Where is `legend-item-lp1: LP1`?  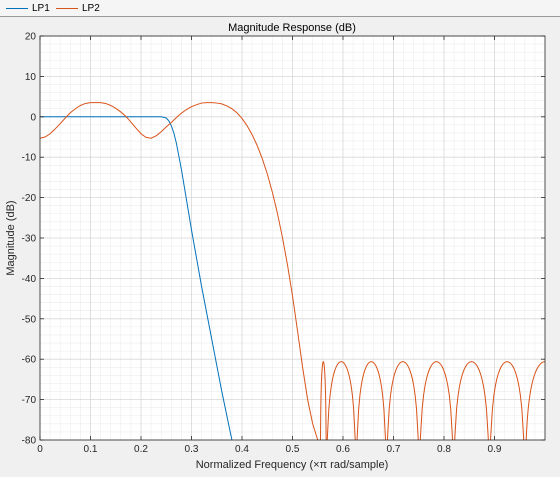
legend-item-lp1: LP1 is located at coordinates (28, 8).